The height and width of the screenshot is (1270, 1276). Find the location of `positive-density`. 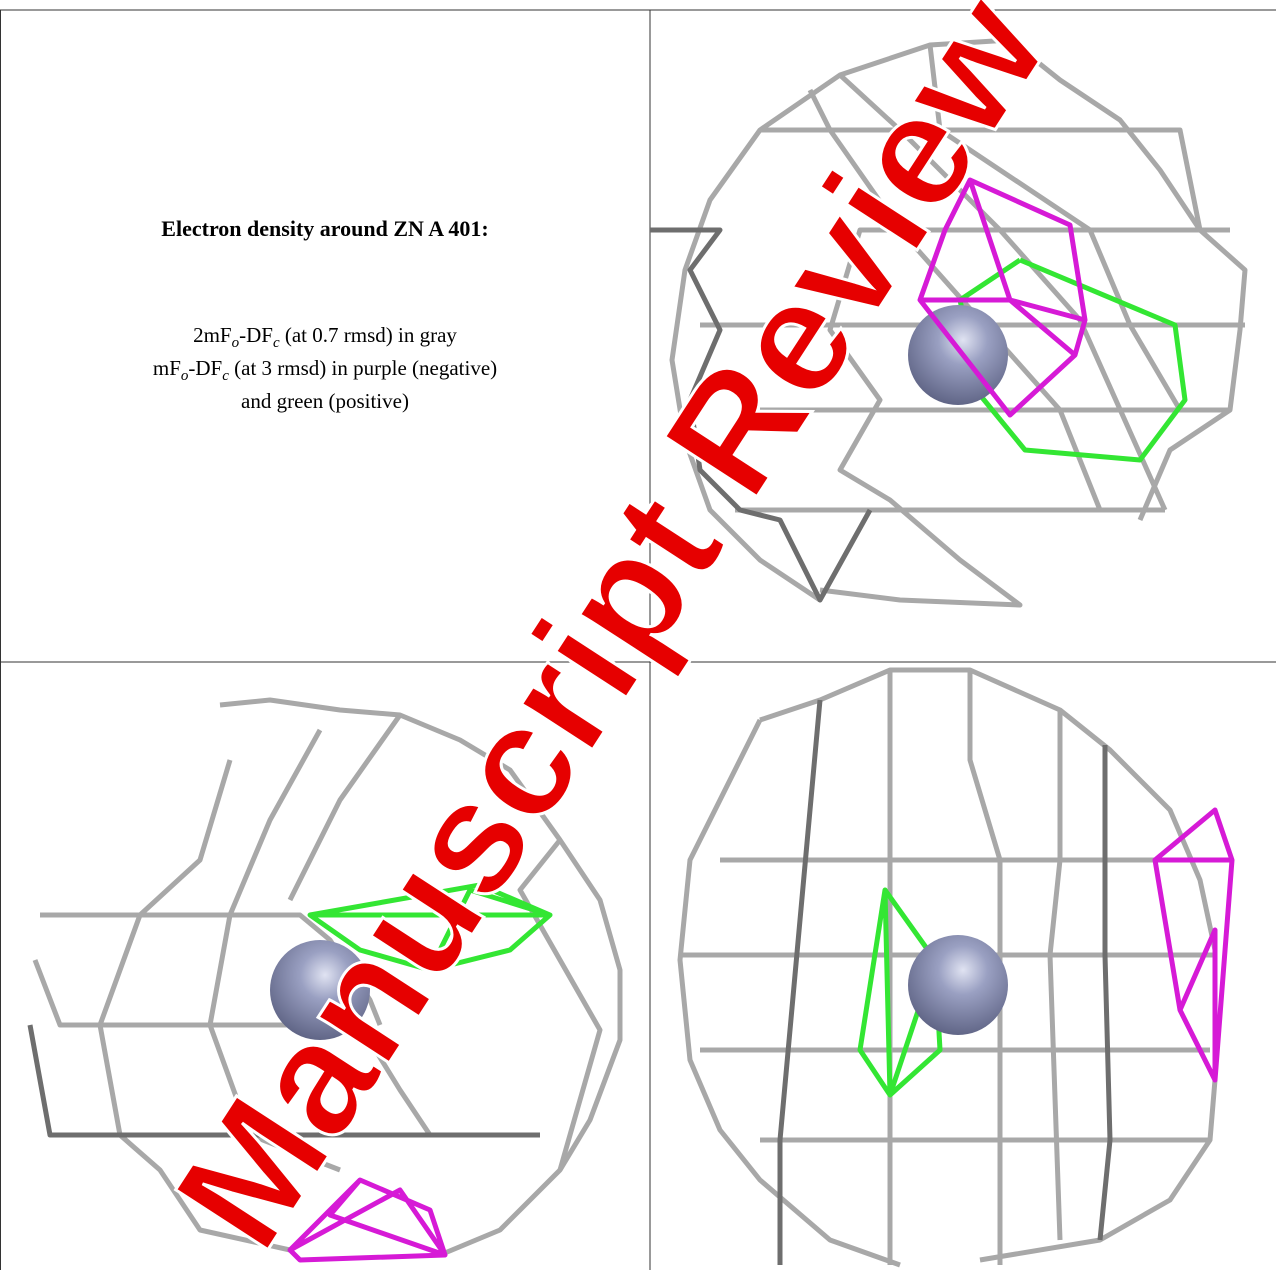

positive-density is located at coordinates (430, 927).